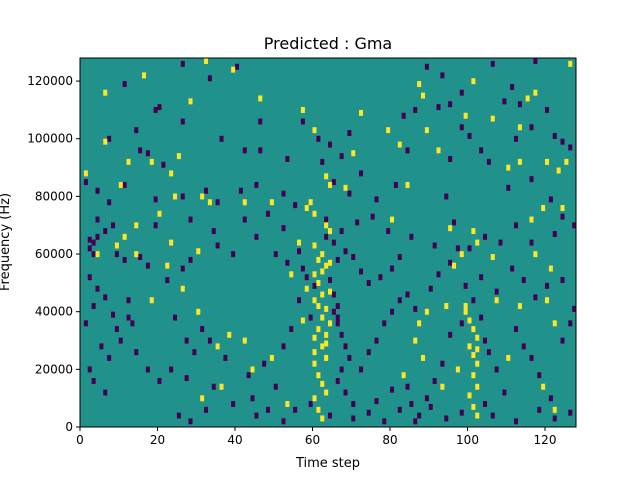 The height and width of the screenshot is (480, 640). What do you see at coordinates (54, 312) in the screenshot?
I see `y-tick-label: 40000` at bounding box center [54, 312].